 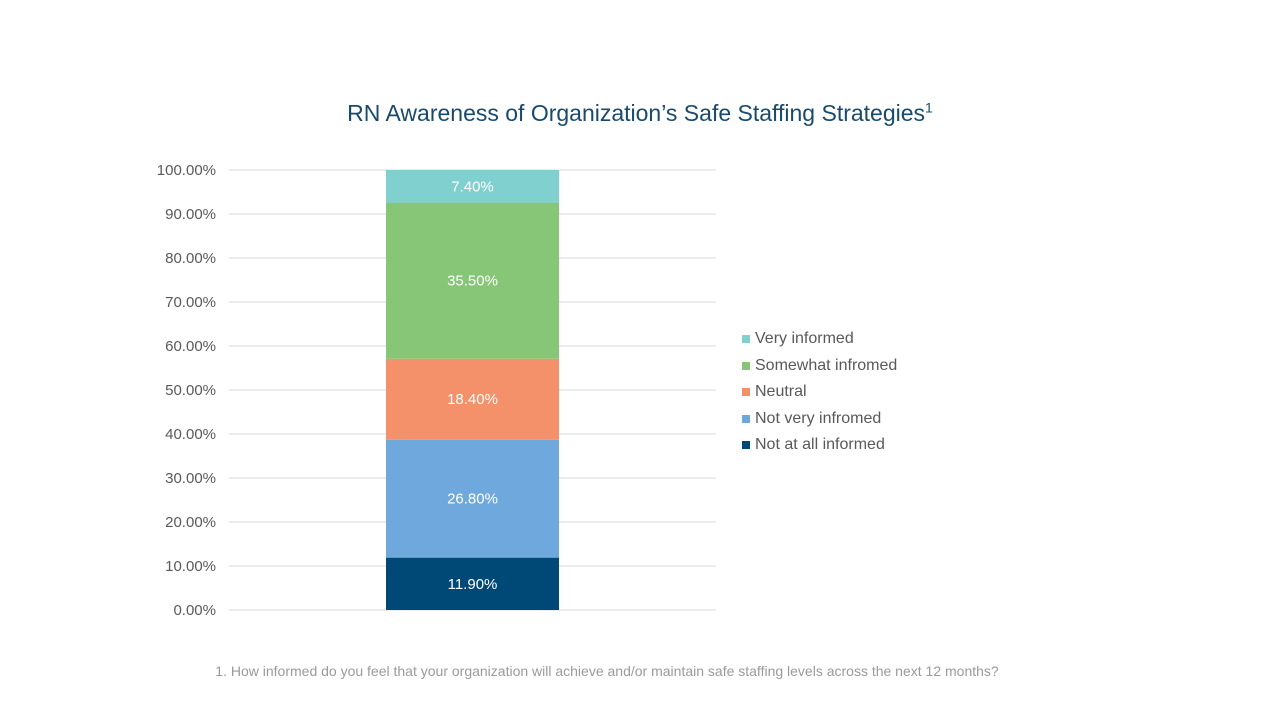 I want to click on legend-item: Somewhat infromed, so click(x=819, y=366).